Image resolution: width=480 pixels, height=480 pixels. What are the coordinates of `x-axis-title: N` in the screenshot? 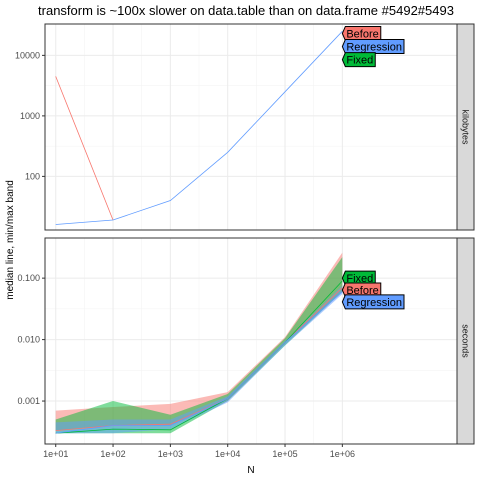 It's located at (250, 470).